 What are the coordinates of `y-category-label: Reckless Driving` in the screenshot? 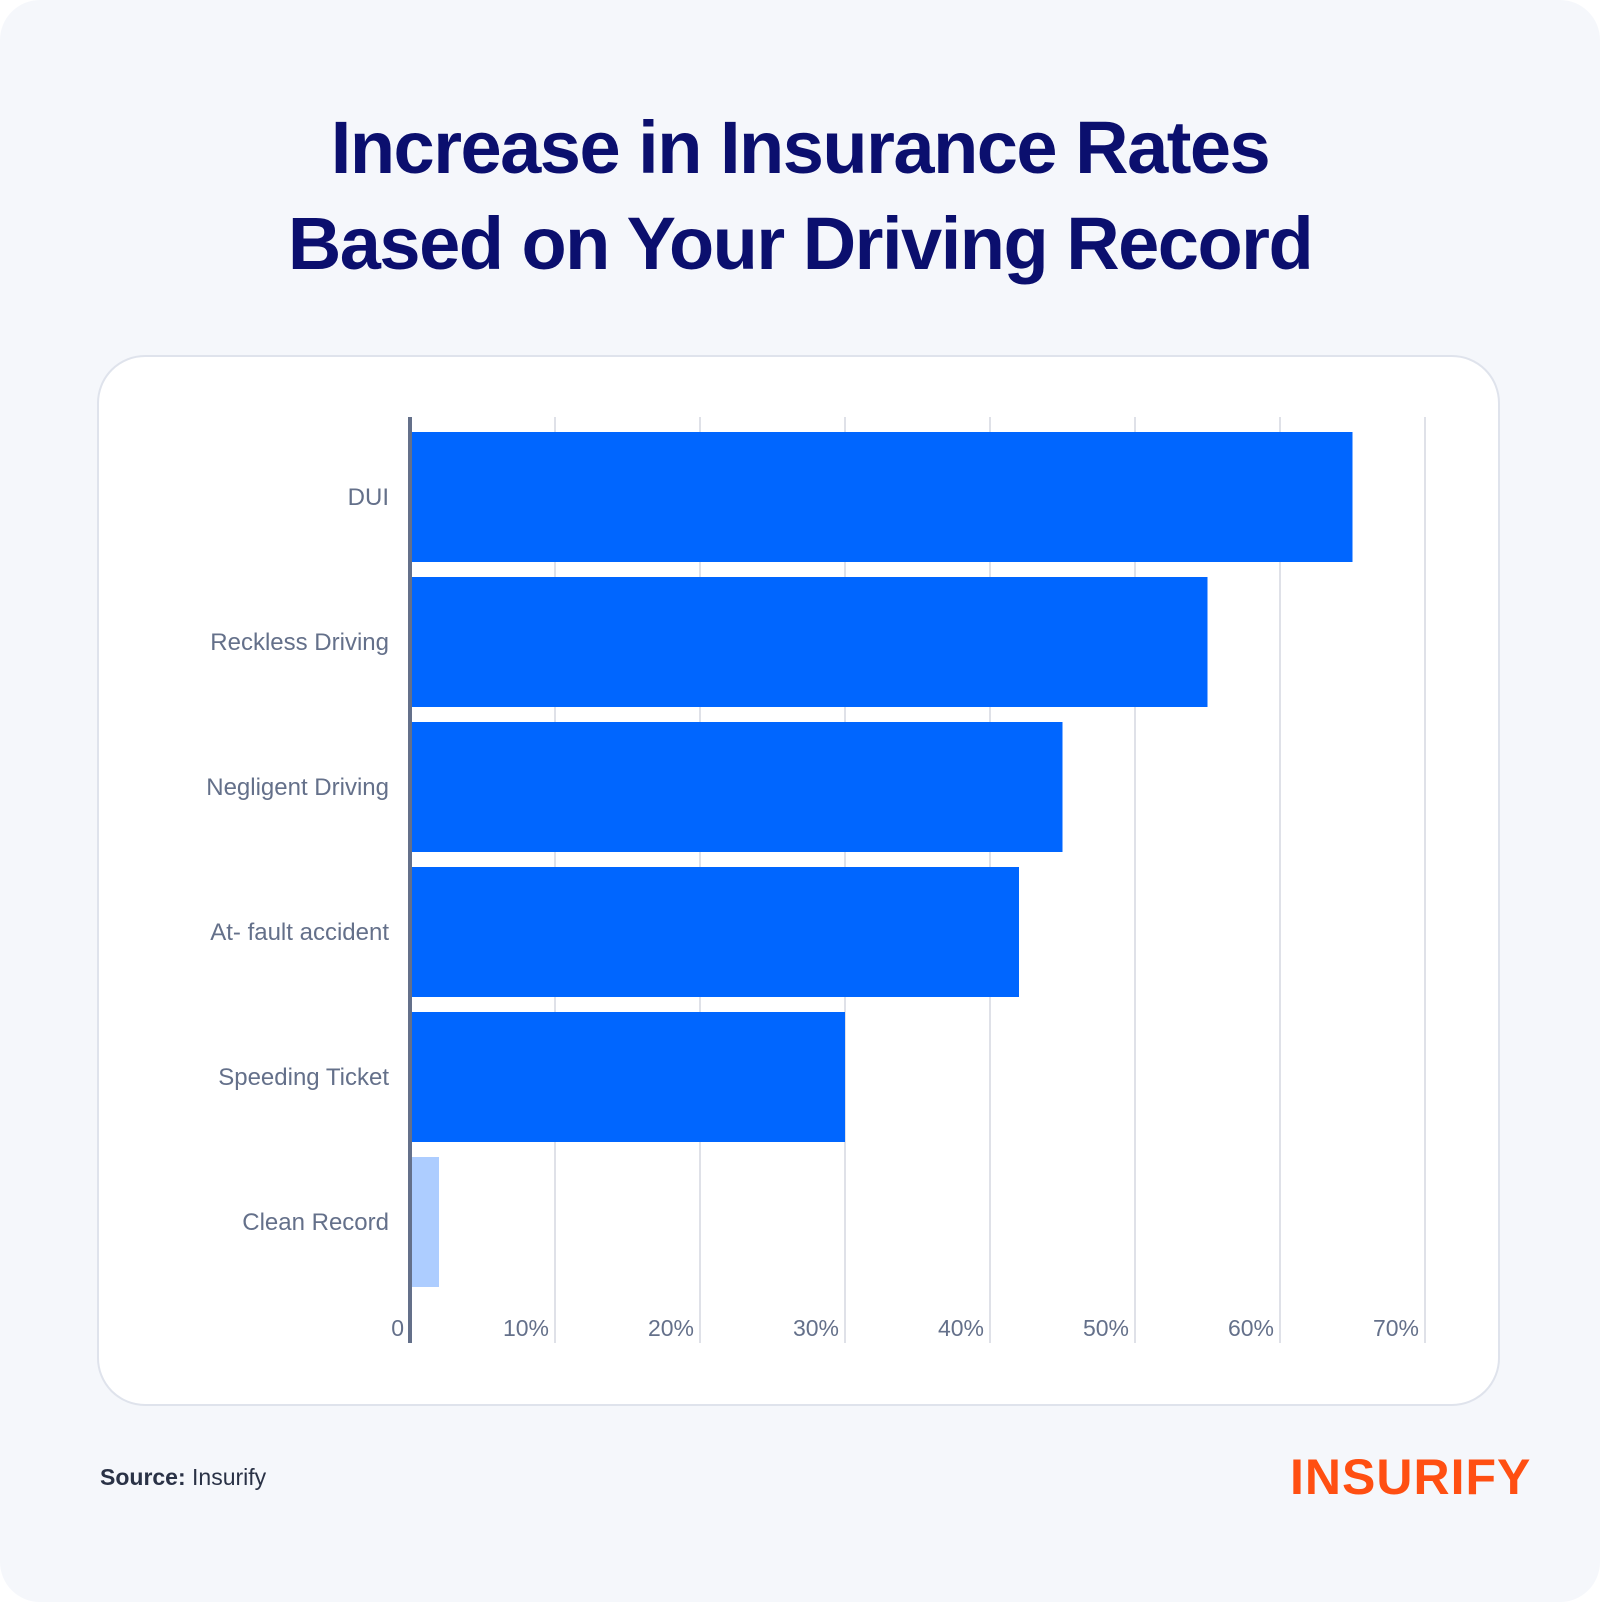 It's located at (299, 642).